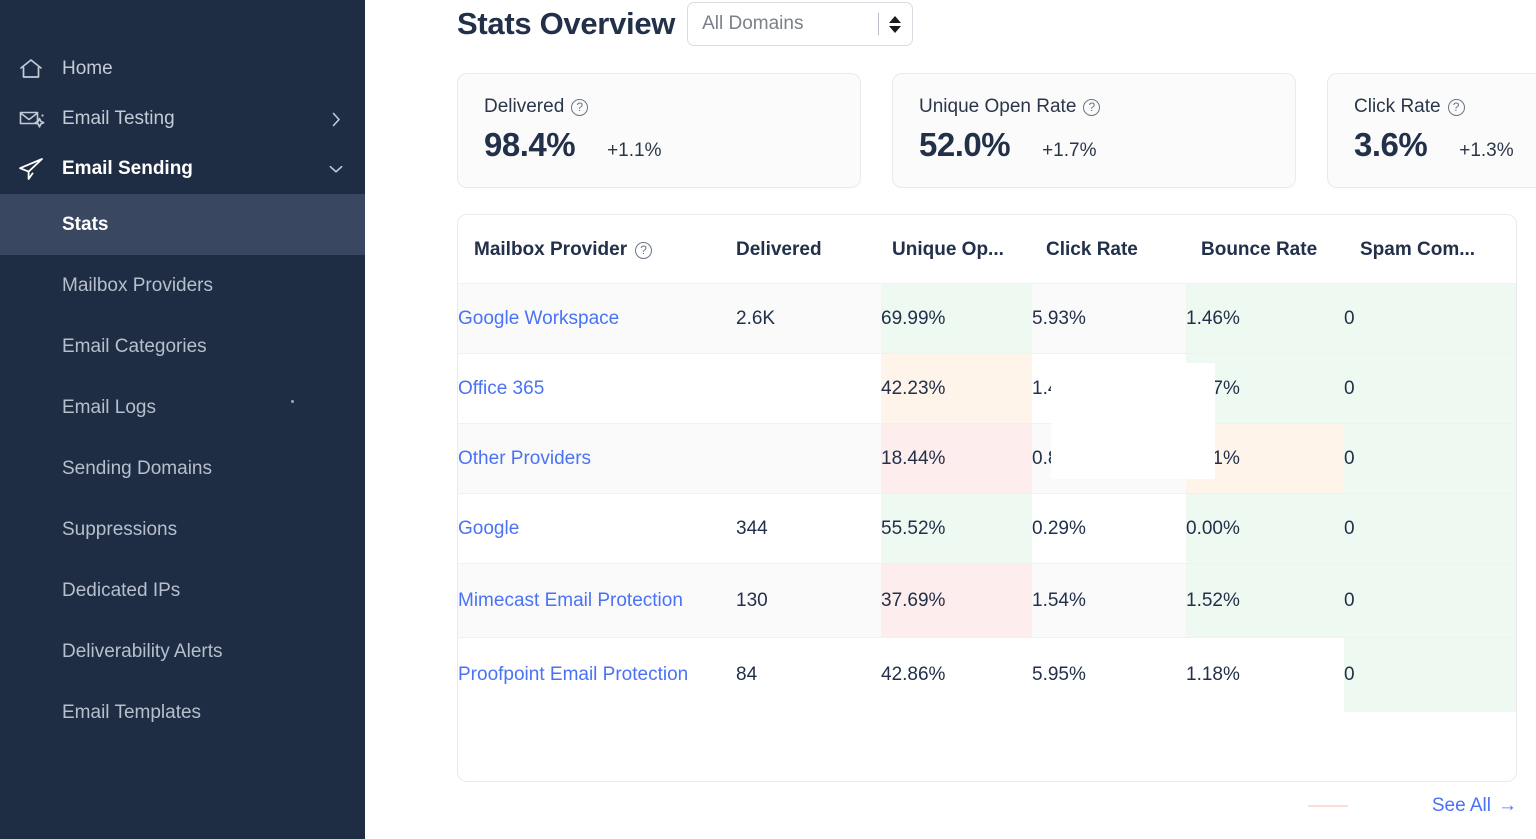 This screenshot has height=839, width=1536. I want to click on stat-card-label: Unique Open Rate ?, so click(1107, 107).